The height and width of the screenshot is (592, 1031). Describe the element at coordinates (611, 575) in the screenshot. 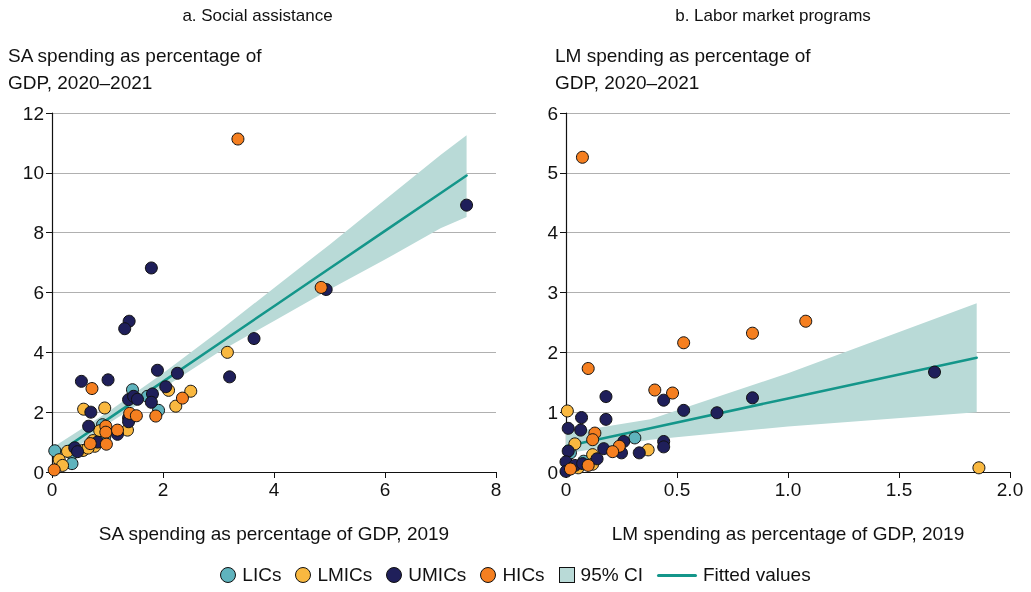

I see `text: 95% CI` at that location.